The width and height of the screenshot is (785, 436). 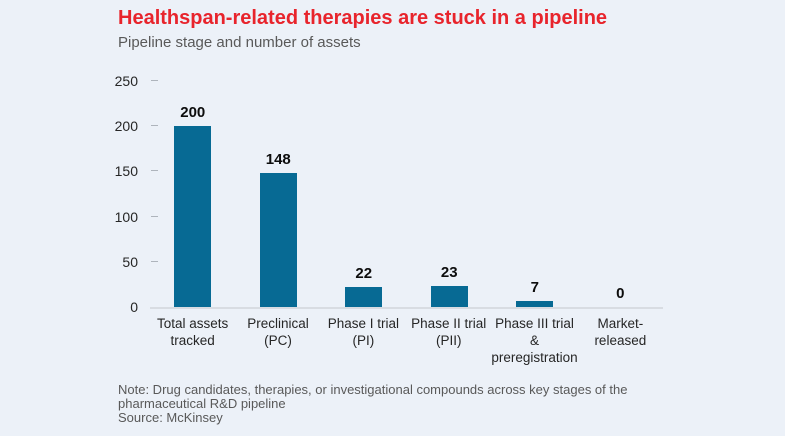 What do you see at coordinates (449, 332) in the screenshot?
I see `x-axis-category-label: Phase II trial (PII)` at bounding box center [449, 332].